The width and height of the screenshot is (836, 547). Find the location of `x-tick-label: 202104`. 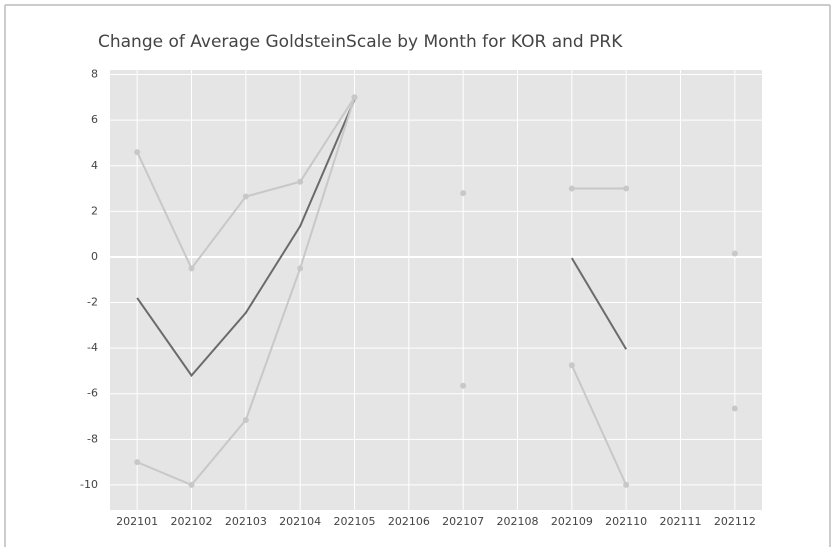

x-tick-label: 202104 is located at coordinates (300, 521).